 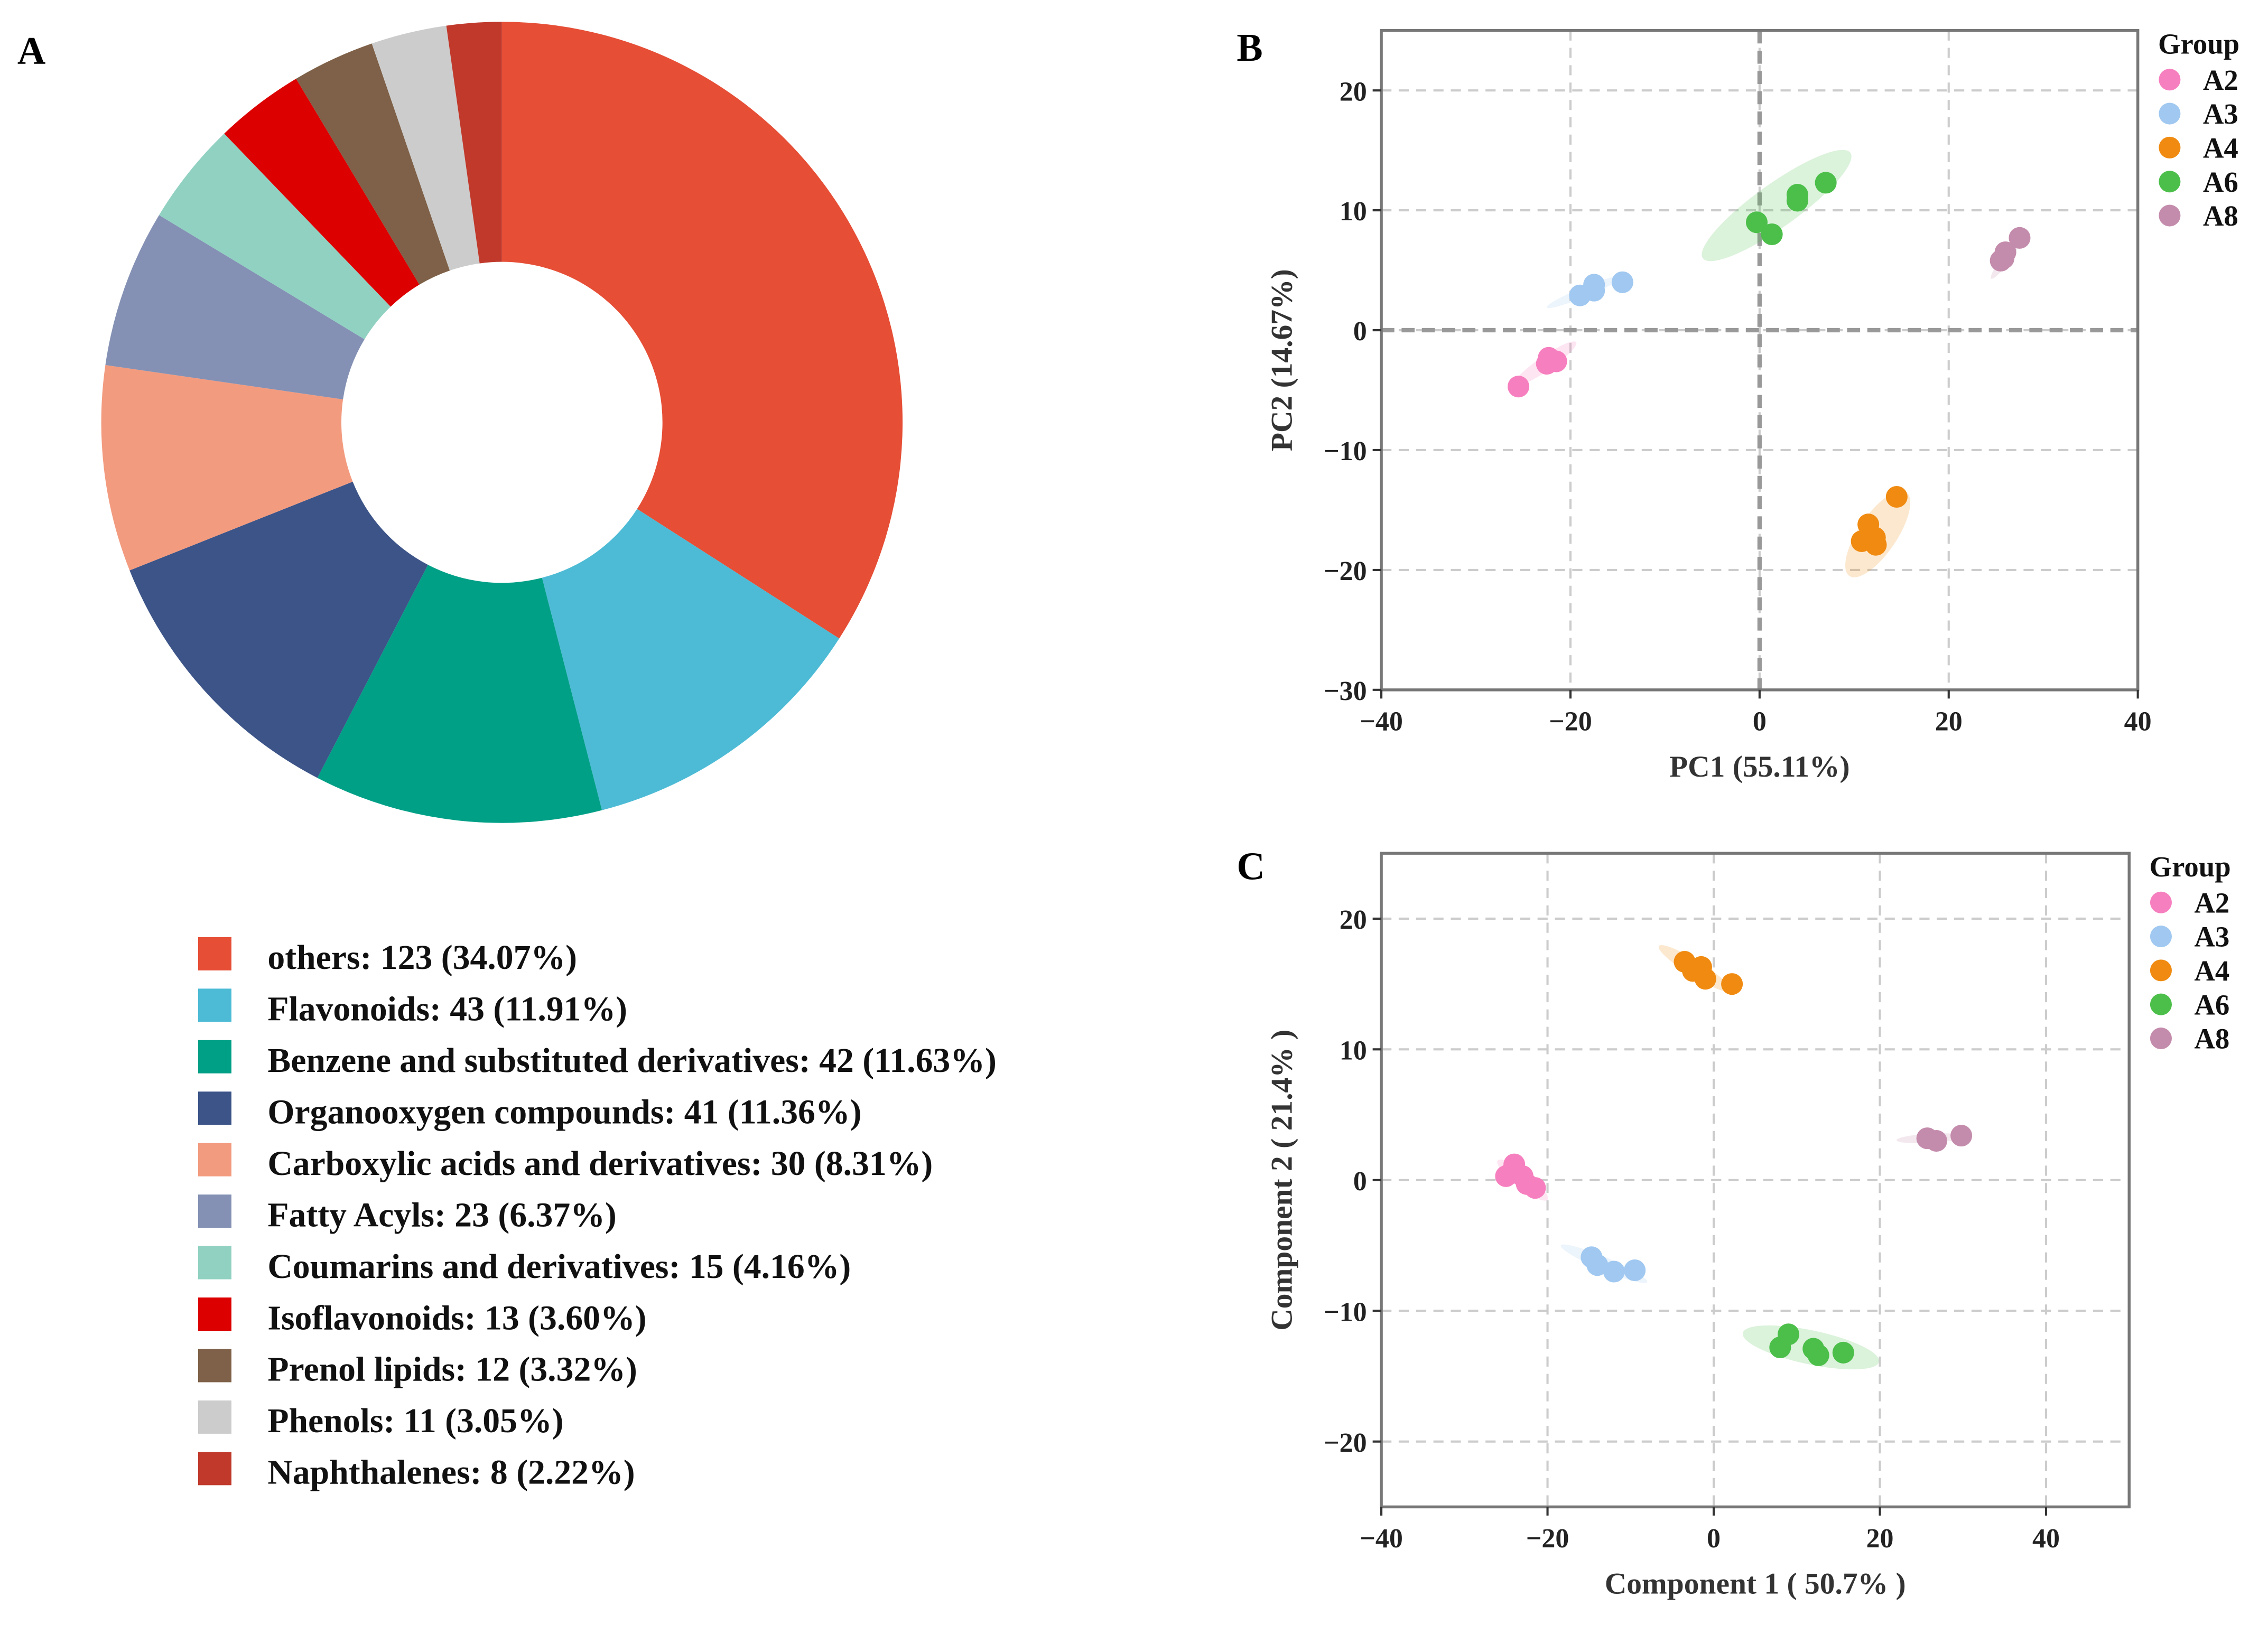 What do you see at coordinates (415, 1421) in the screenshot?
I see `legend-label: Phenols: 11 (3.05%)` at bounding box center [415, 1421].